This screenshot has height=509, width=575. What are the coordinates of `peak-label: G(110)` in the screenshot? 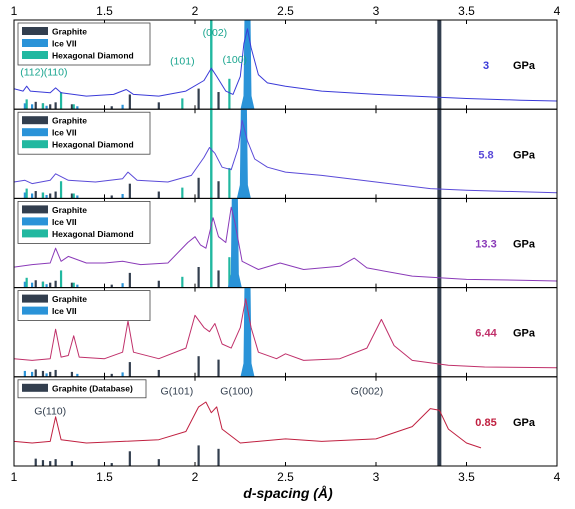 It's located at (50, 411).